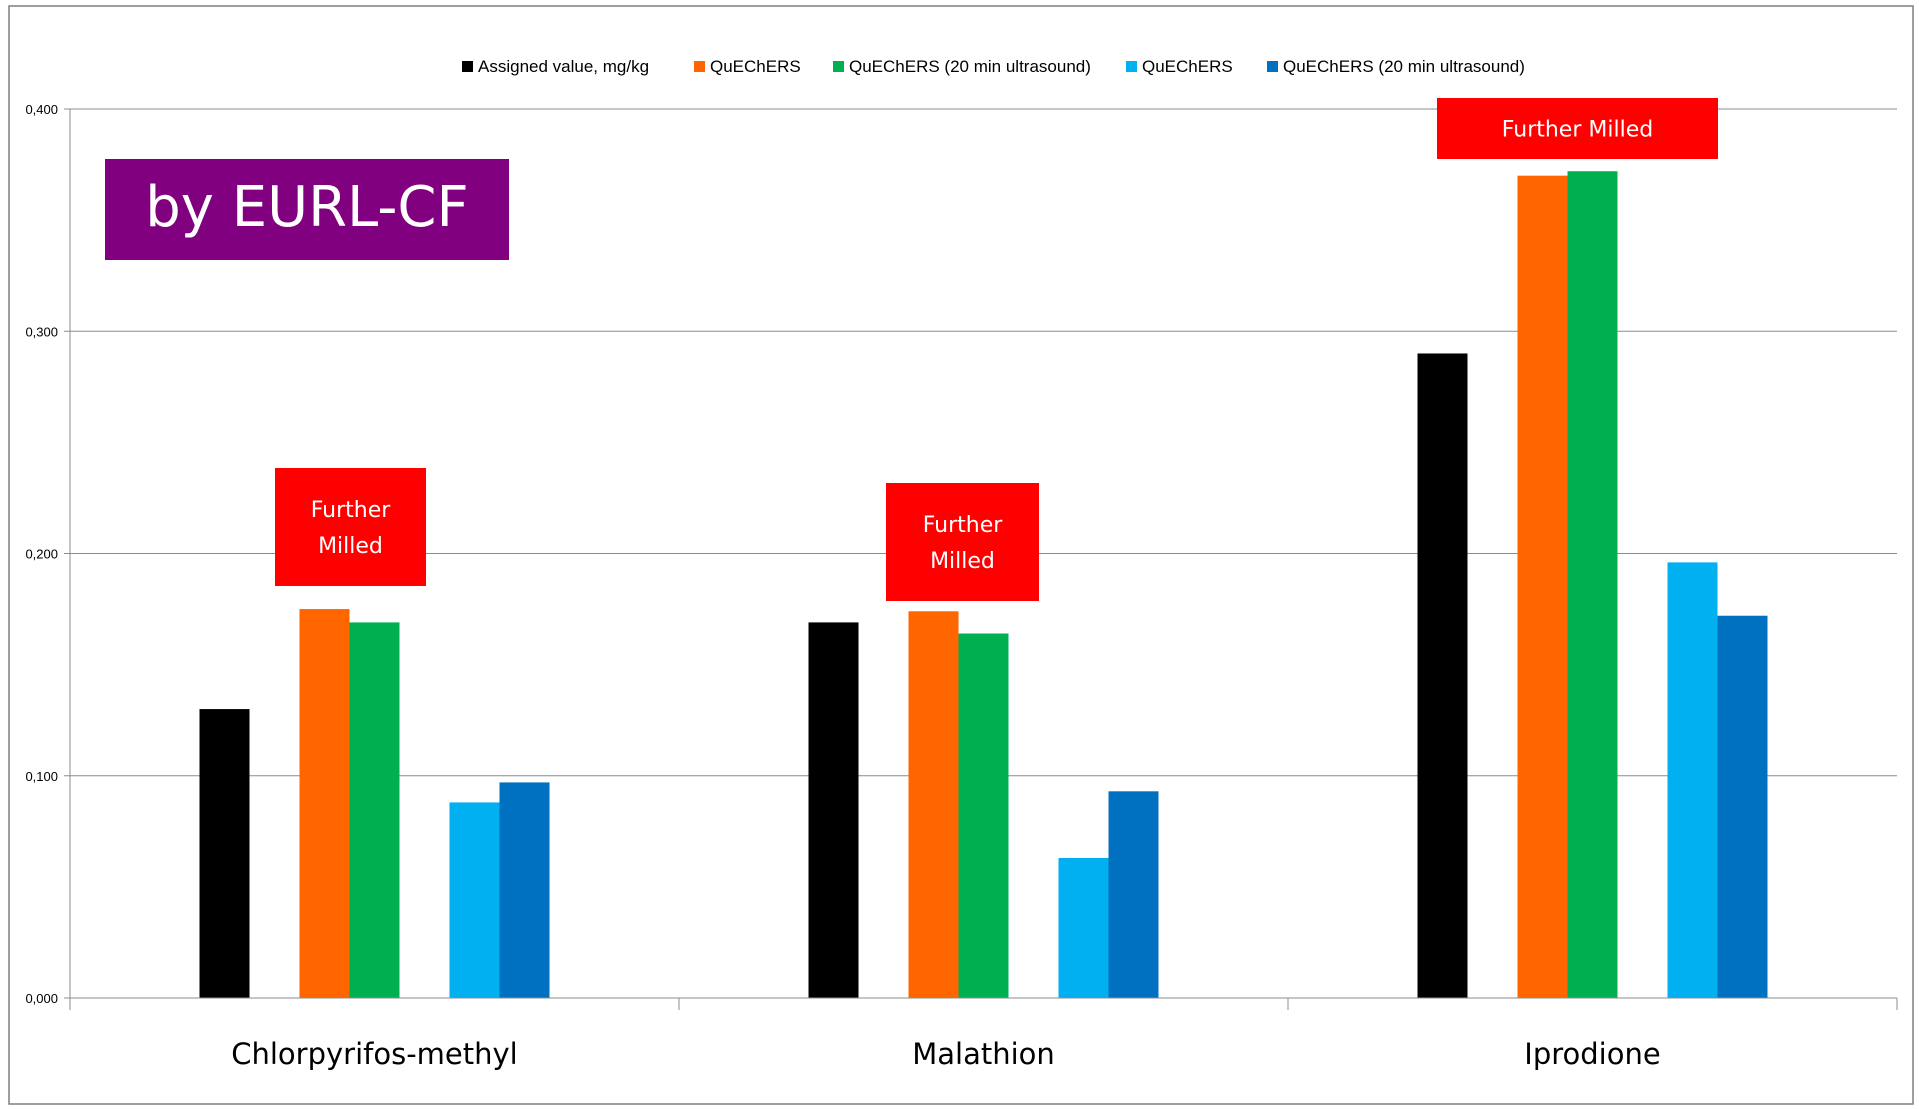 Image resolution: width=1919 pixels, height=1109 pixels. Describe the element at coordinates (563, 66) in the screenshot. I see `legend-label: Assigned value, mg/kg` at that location.